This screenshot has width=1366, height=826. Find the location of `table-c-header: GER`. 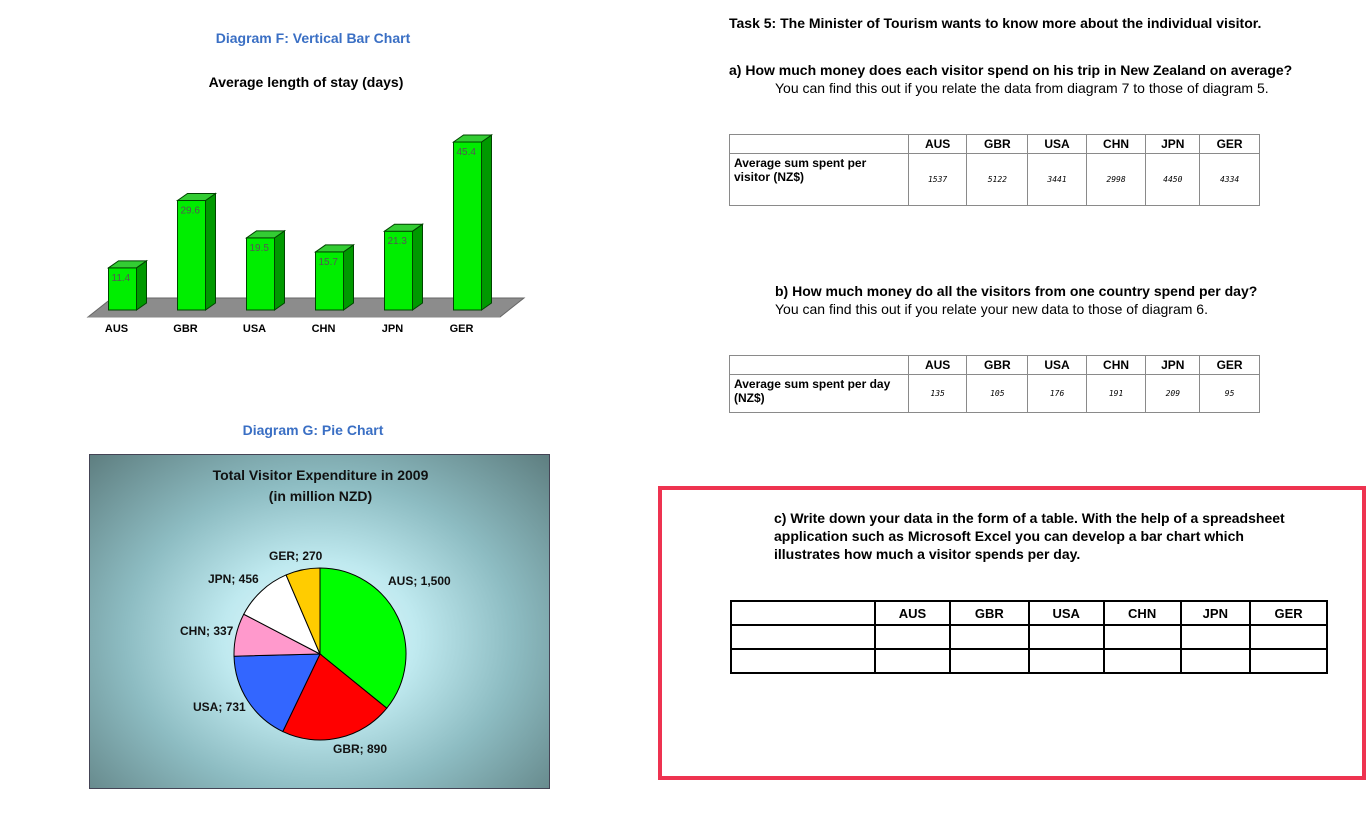

table-c-header: GER is located at coordinates (1288, 613).